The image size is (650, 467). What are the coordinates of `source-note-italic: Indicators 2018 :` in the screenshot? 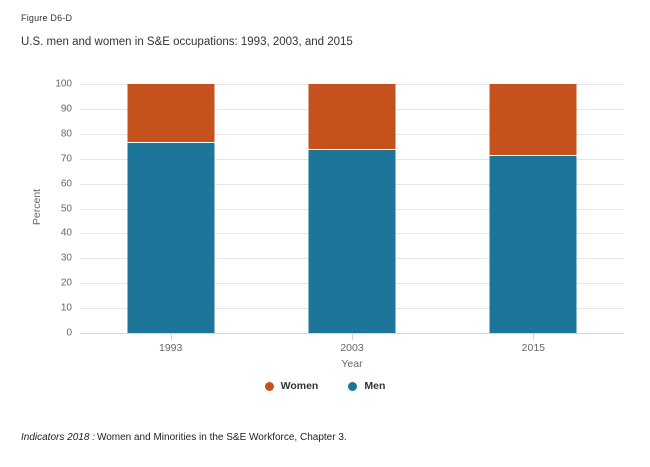 It's located at (58, 437).